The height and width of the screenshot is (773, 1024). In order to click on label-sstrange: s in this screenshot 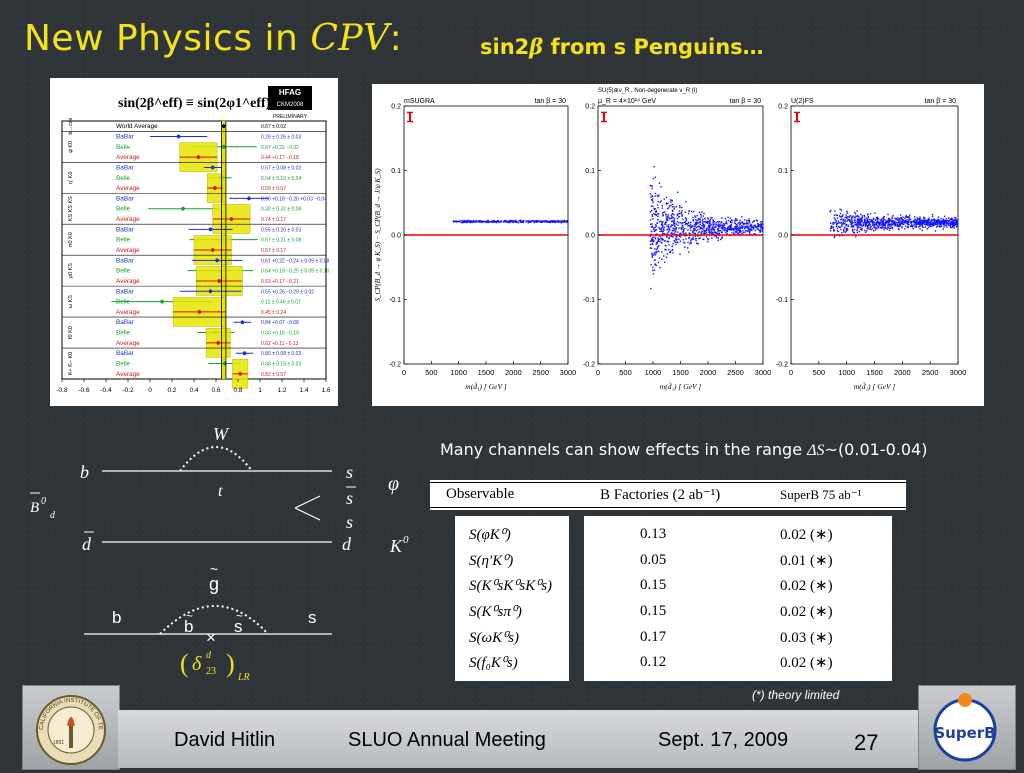, I will do `click(238, 626)`.